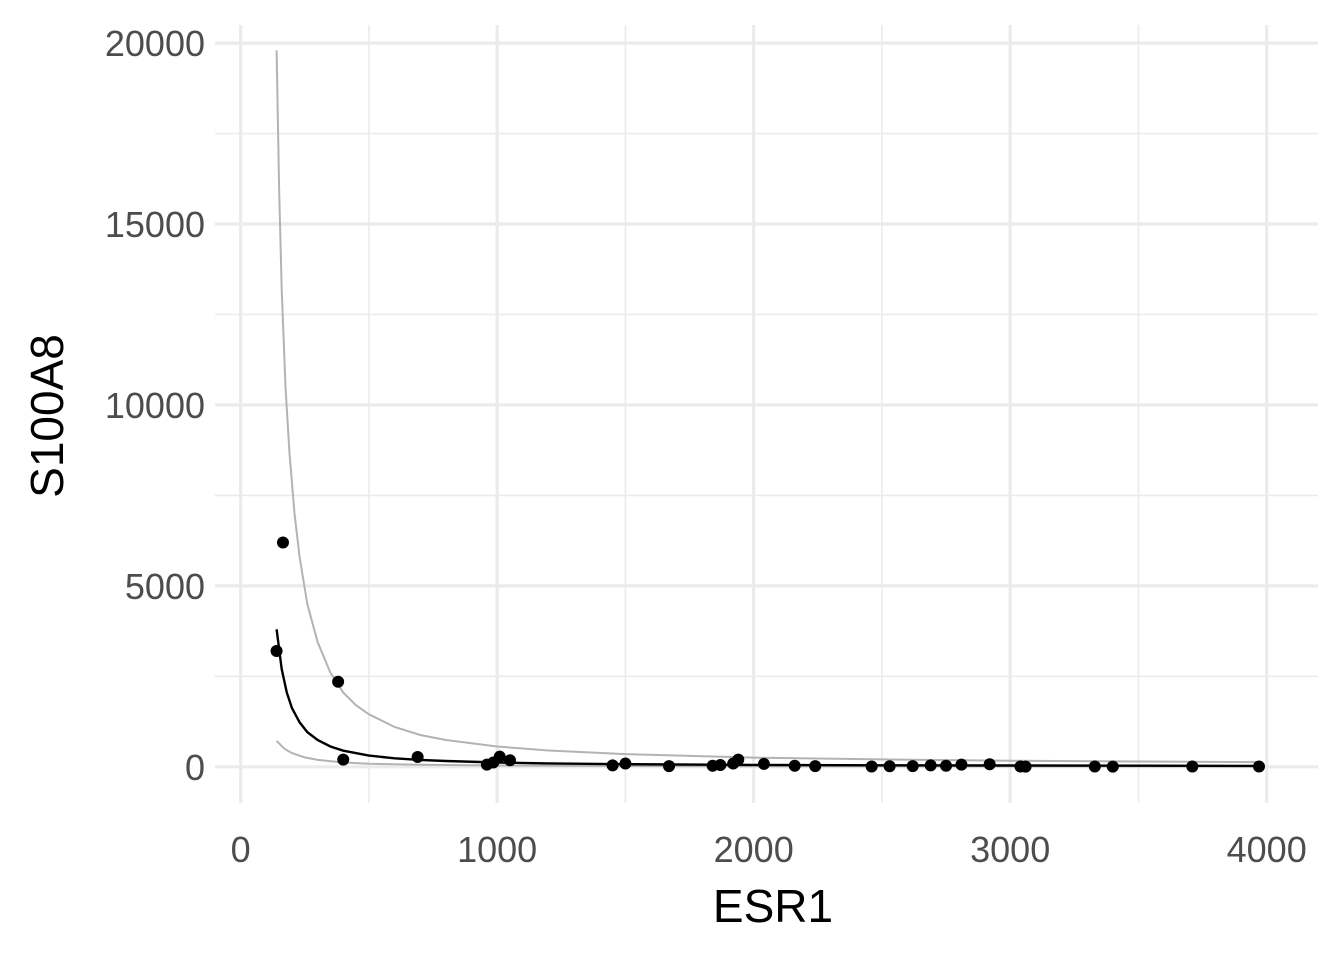 The image size is (1344, 960). What do you see at coordinates (773, 906) in the screenshot?
I see `x-axis-title: ESR1` at bounding box center [773, 906].